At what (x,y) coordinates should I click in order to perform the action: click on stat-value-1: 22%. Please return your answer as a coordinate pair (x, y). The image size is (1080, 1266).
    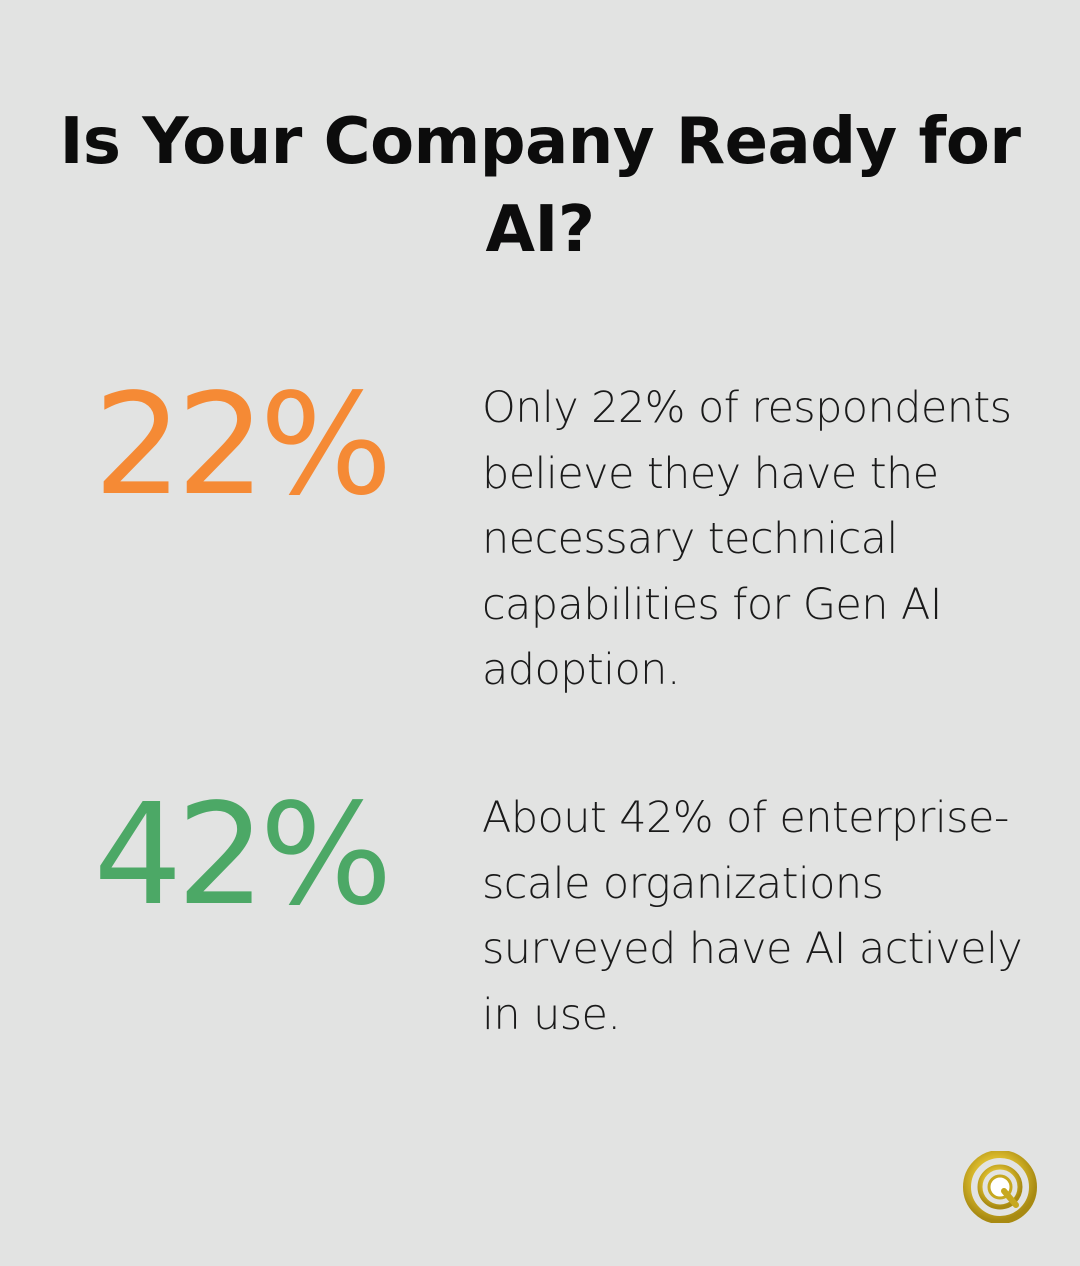
    Looking at the image, I should click on (242, 445).